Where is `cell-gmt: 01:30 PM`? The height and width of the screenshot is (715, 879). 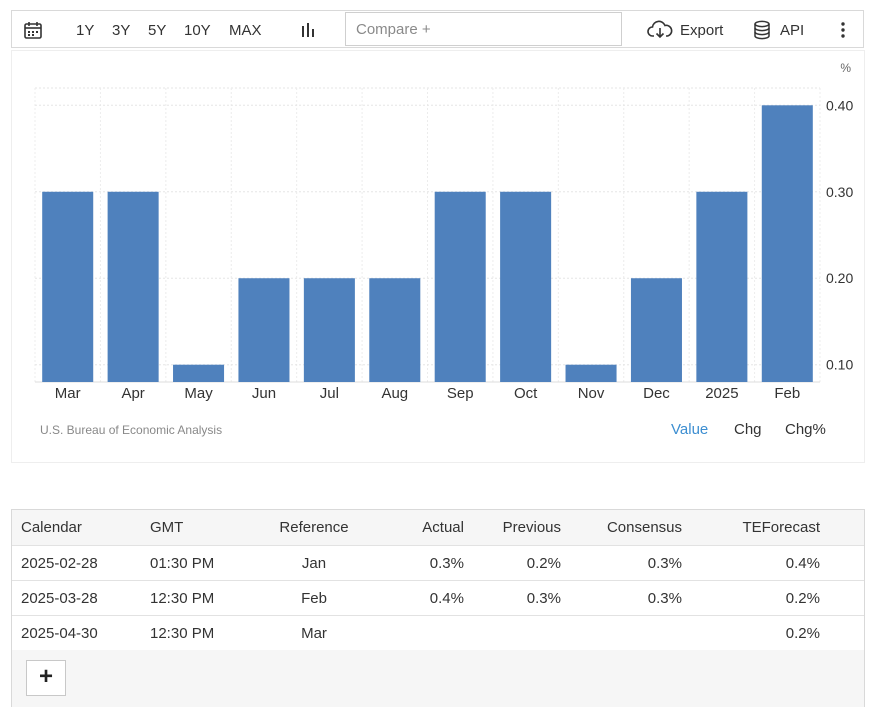 cell-gmt: 01:30 PM is located at coordinates (204, 563).